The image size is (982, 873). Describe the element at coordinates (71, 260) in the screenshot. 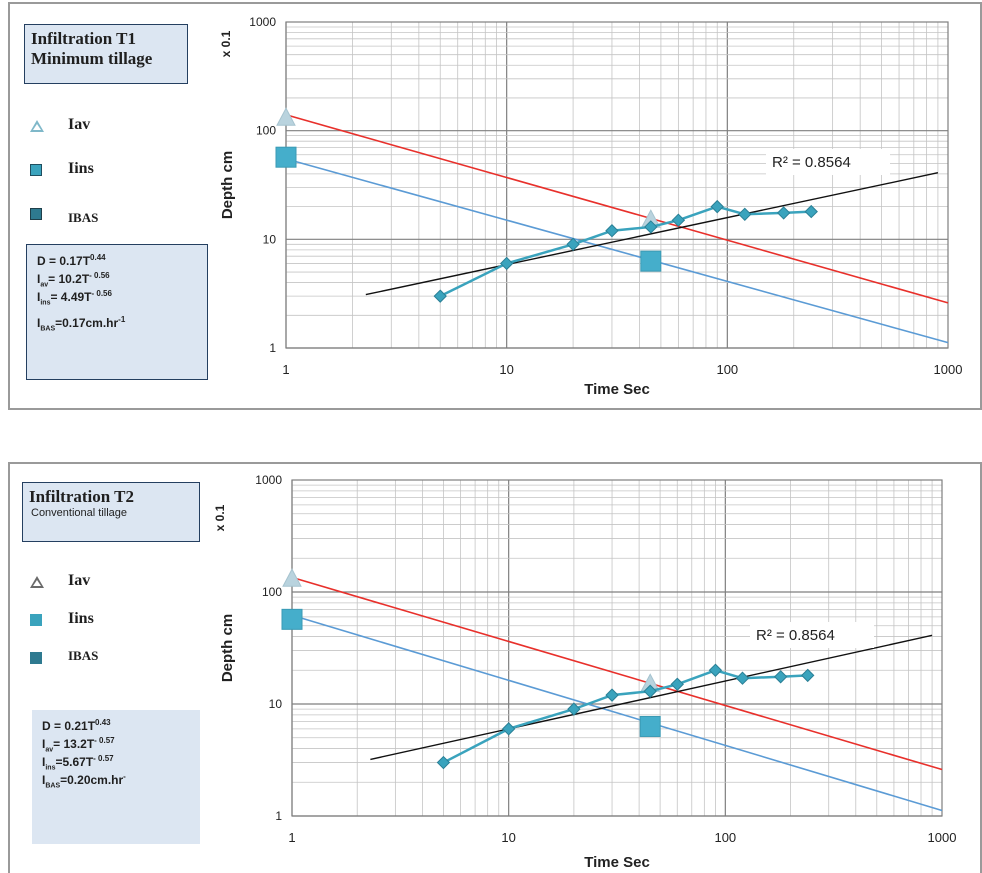

I see `equation-d: D = 0.17T0.44` at that location.